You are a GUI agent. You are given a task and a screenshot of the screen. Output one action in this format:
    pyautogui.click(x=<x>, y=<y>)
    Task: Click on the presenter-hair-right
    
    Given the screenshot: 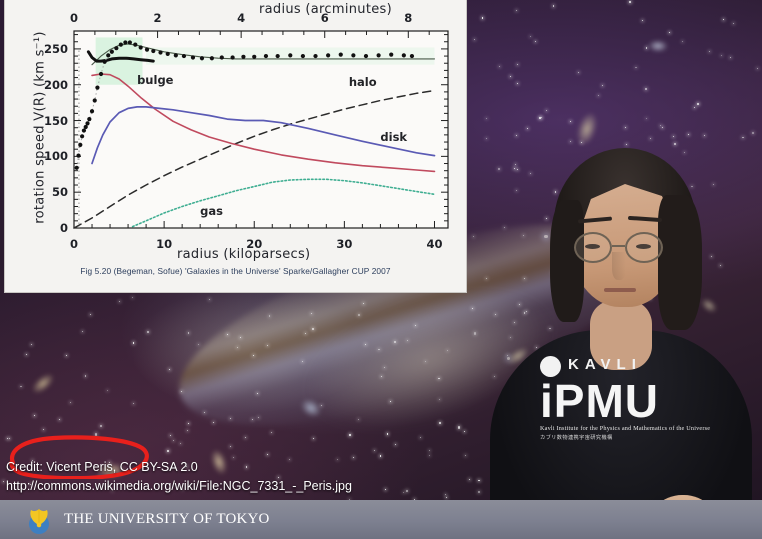 What is the action you would take?
    pyautogui.click(x=680, y=262)
    